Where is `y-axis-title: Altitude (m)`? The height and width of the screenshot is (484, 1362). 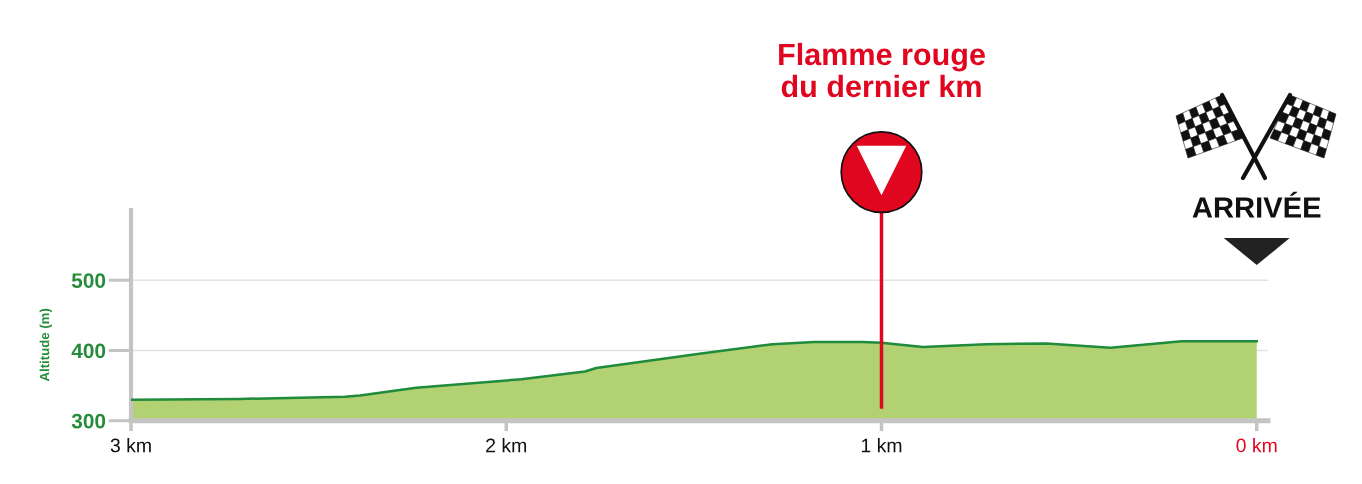 y-axis-title: Altitude (m) is located at coordinates (45, 345).